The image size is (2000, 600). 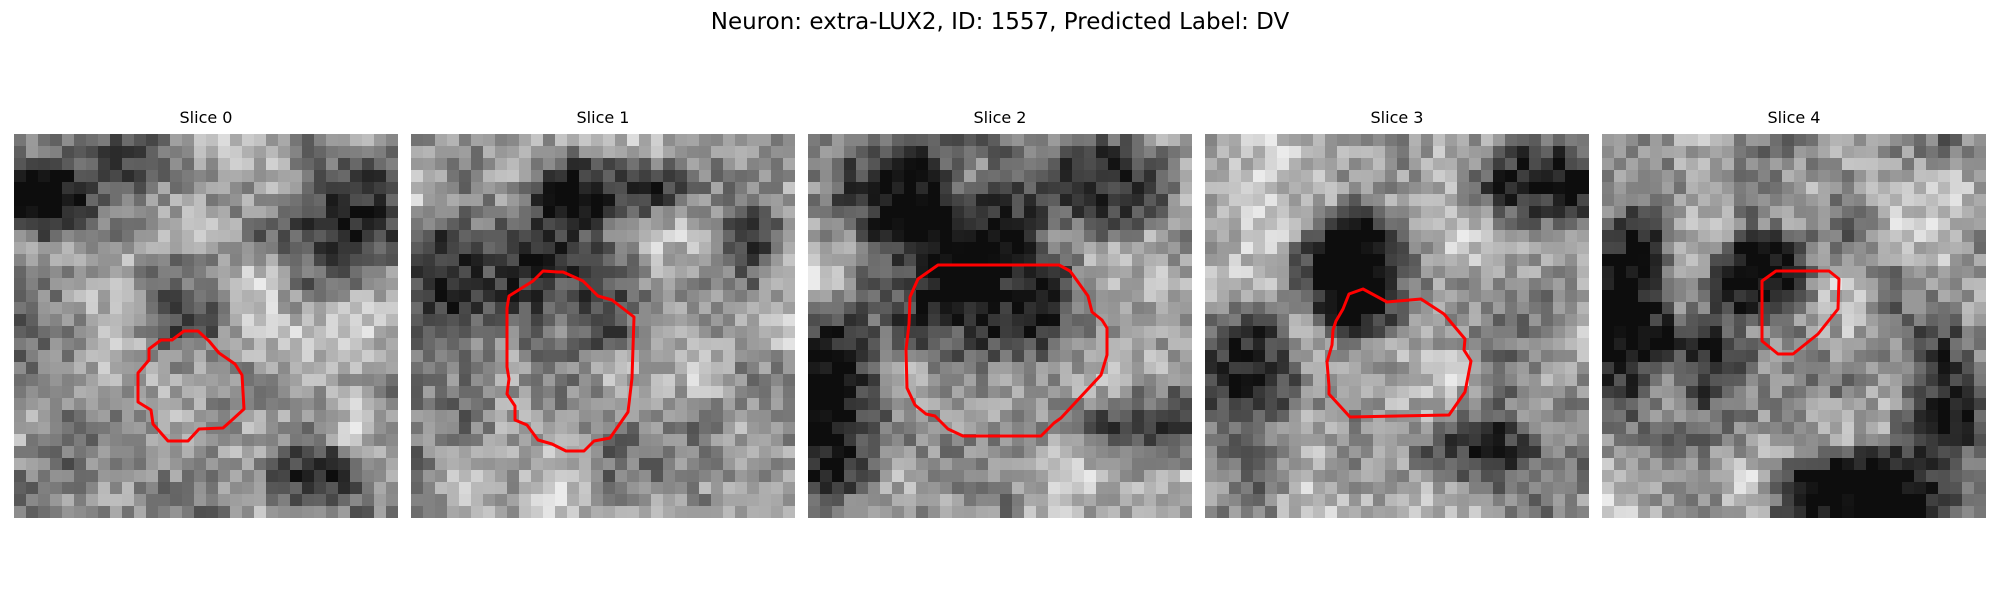 I want to click on slice-title-4: Slice 4, so click(x=1794, y=117).